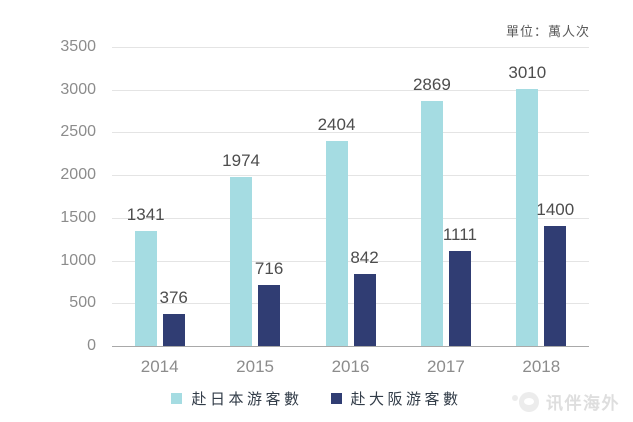 The height and width of the screenshot is (422, 633). What do you see at coordinates (406, 399) in the screenshot?
I see `legend-label: 赴大阪游客數` at bounding box center [406, 399].